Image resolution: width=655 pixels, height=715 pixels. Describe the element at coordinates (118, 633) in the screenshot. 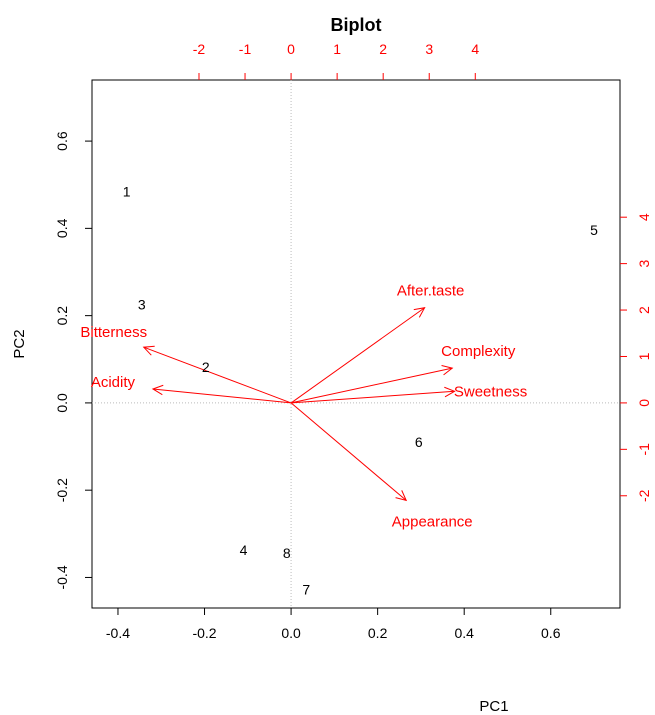

I see `x-tick-label: -0.4` at that location.